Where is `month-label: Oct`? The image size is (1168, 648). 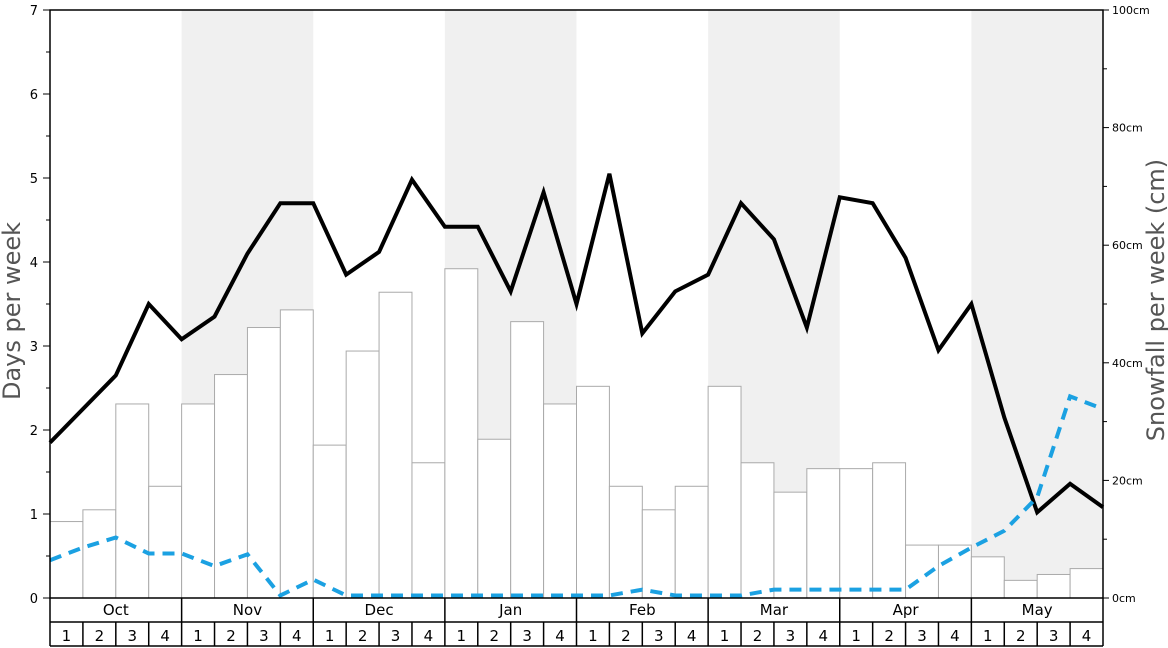 month-label: Oct is located at coordinates (116, 610).